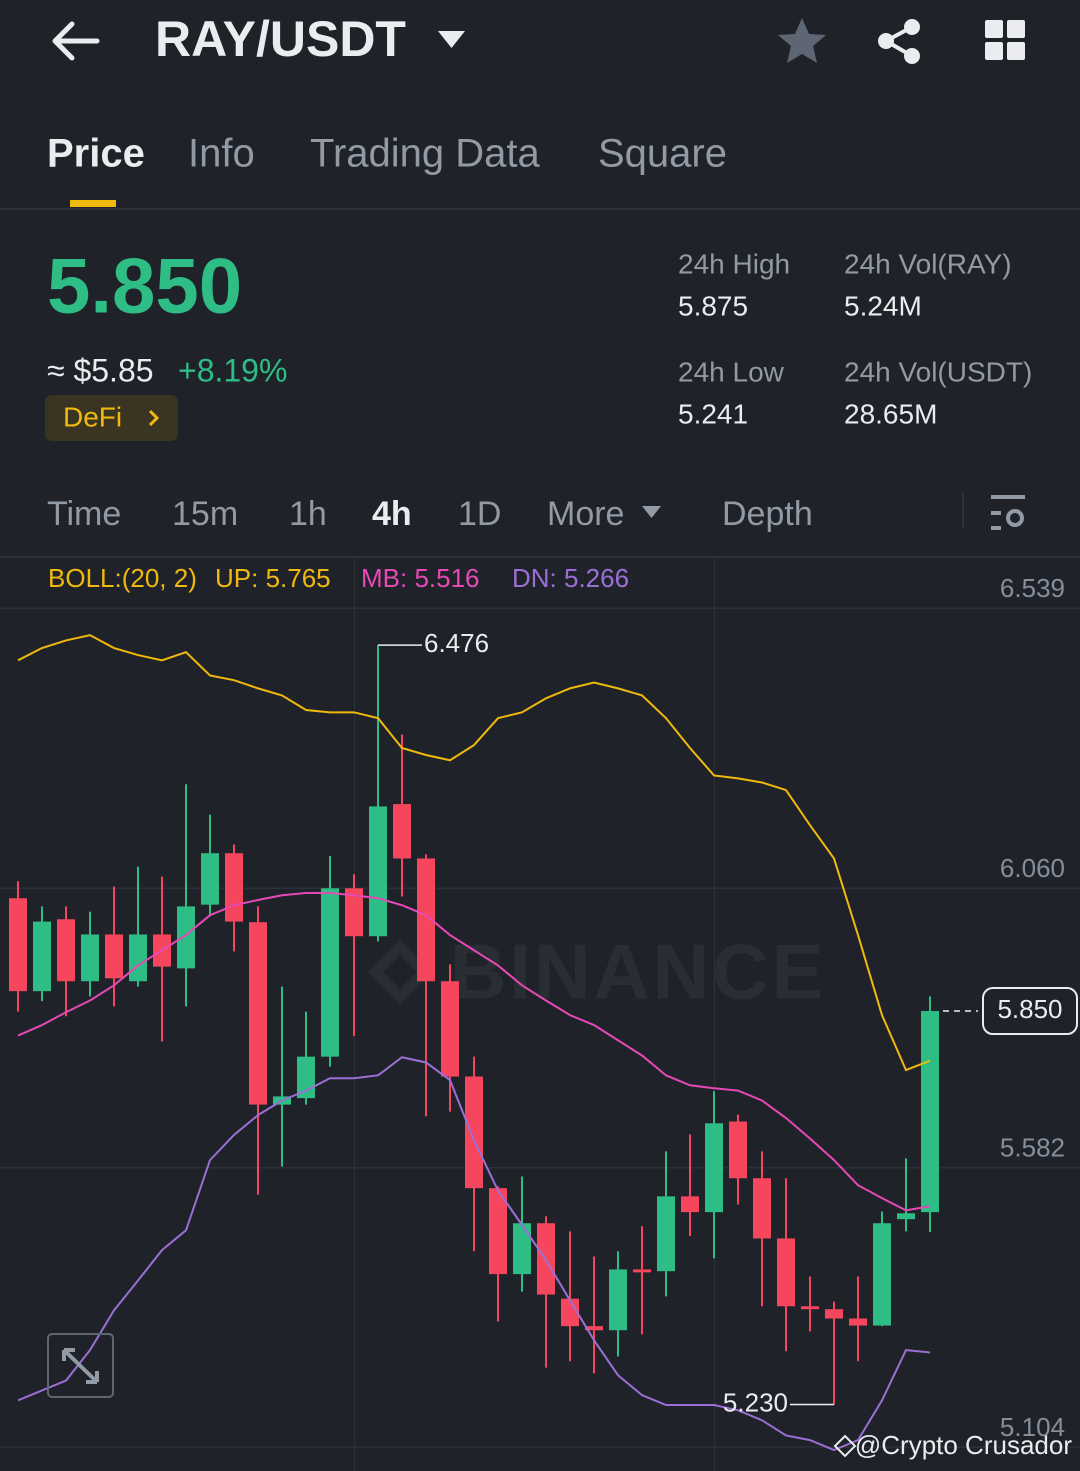 This screenshot has height=1471, width=1080. What do you see at coordinates (1029, 1009) in the screenshot?
I see `last-price-label: 5.850` at bounding box center [1029, 1009].